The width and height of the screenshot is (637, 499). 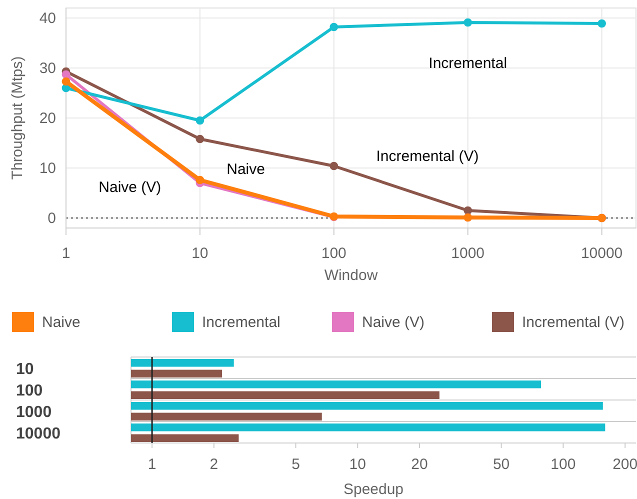 What do you see at coordinates (427, 156) in the screenshot?
I see `annotation: Incremental (V)` at bounding box center [427, 156].